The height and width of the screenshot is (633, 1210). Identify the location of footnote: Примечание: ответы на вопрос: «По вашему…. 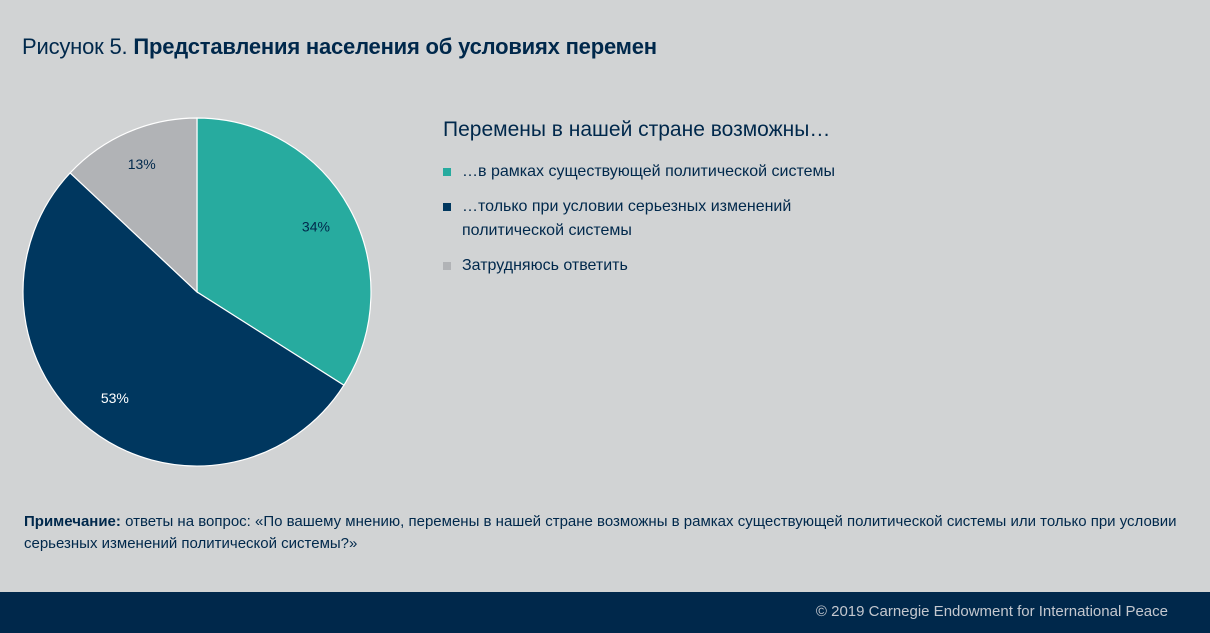
(604, 533).